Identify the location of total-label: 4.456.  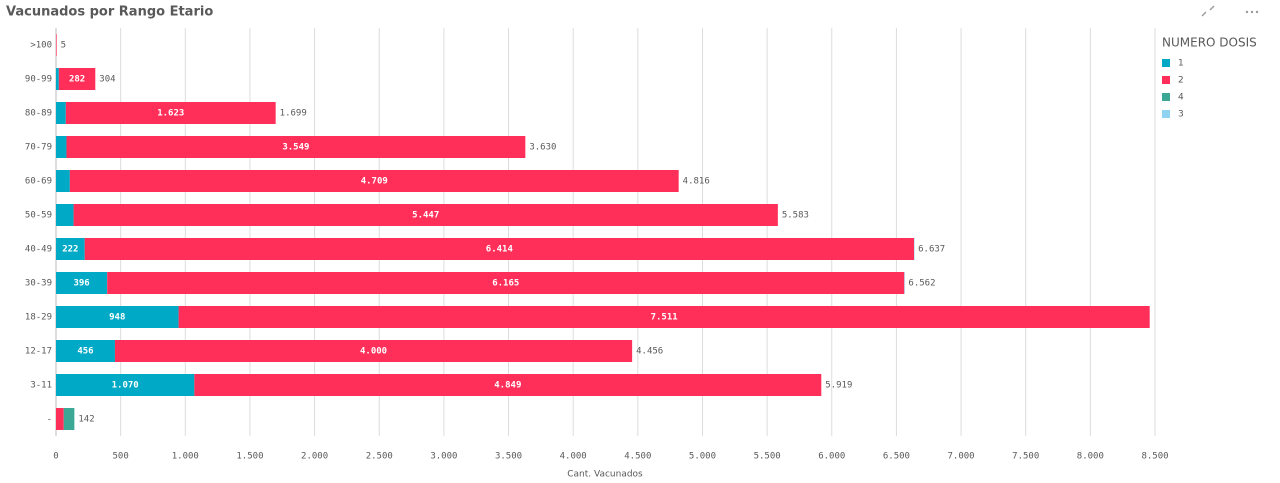
(649, 352).